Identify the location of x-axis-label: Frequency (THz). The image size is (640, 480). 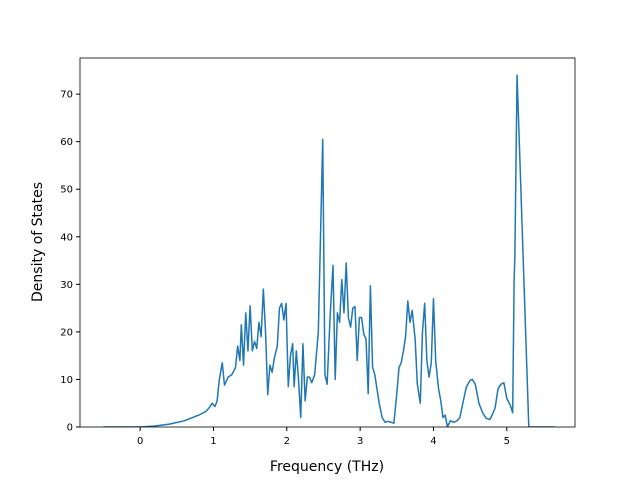
(327, 467).